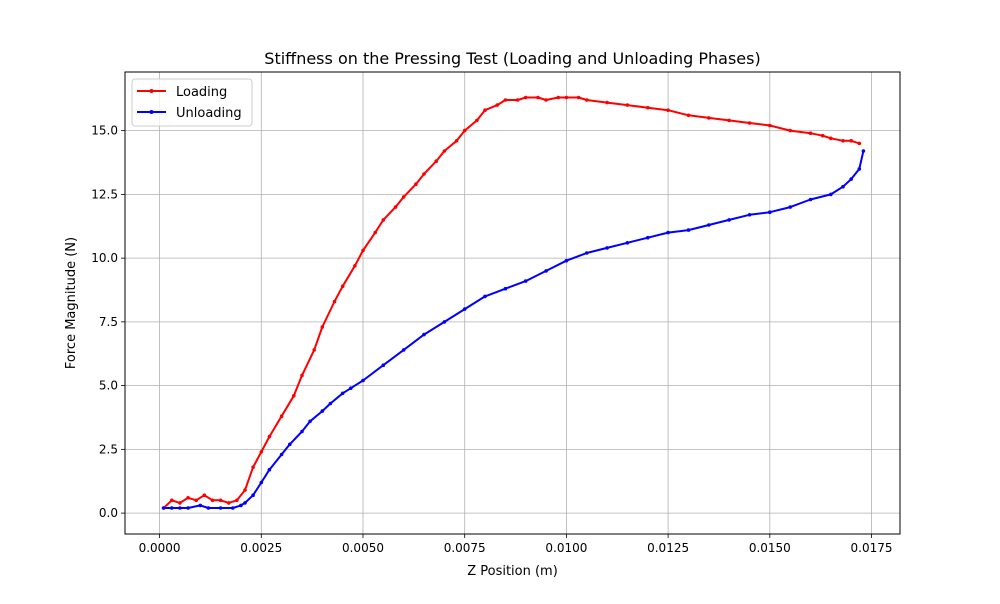 This screenshot has width=1000, height=604. I want to click on legend-marker, so click(151, 91).